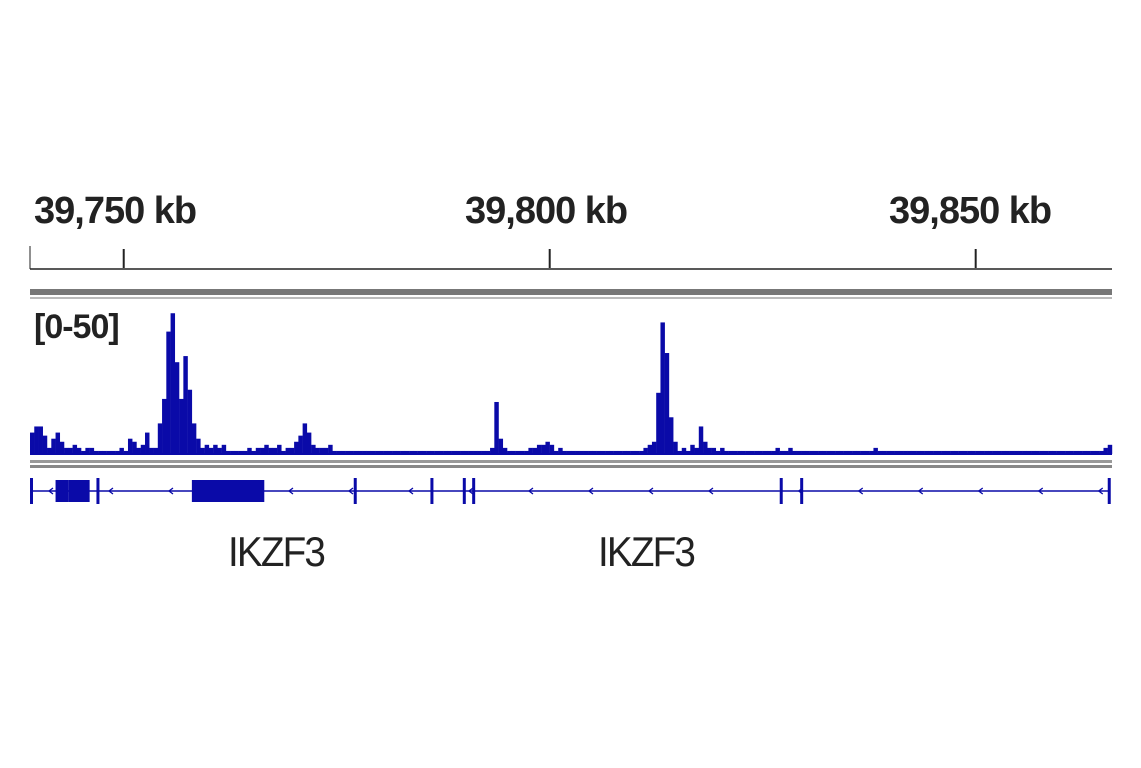 The width and height of the screenshot is (1141, 768). What do you see at coordinates (571, 298) in the screenshot?
I see `track-separator-shadow` at bounding box center [571, 298].